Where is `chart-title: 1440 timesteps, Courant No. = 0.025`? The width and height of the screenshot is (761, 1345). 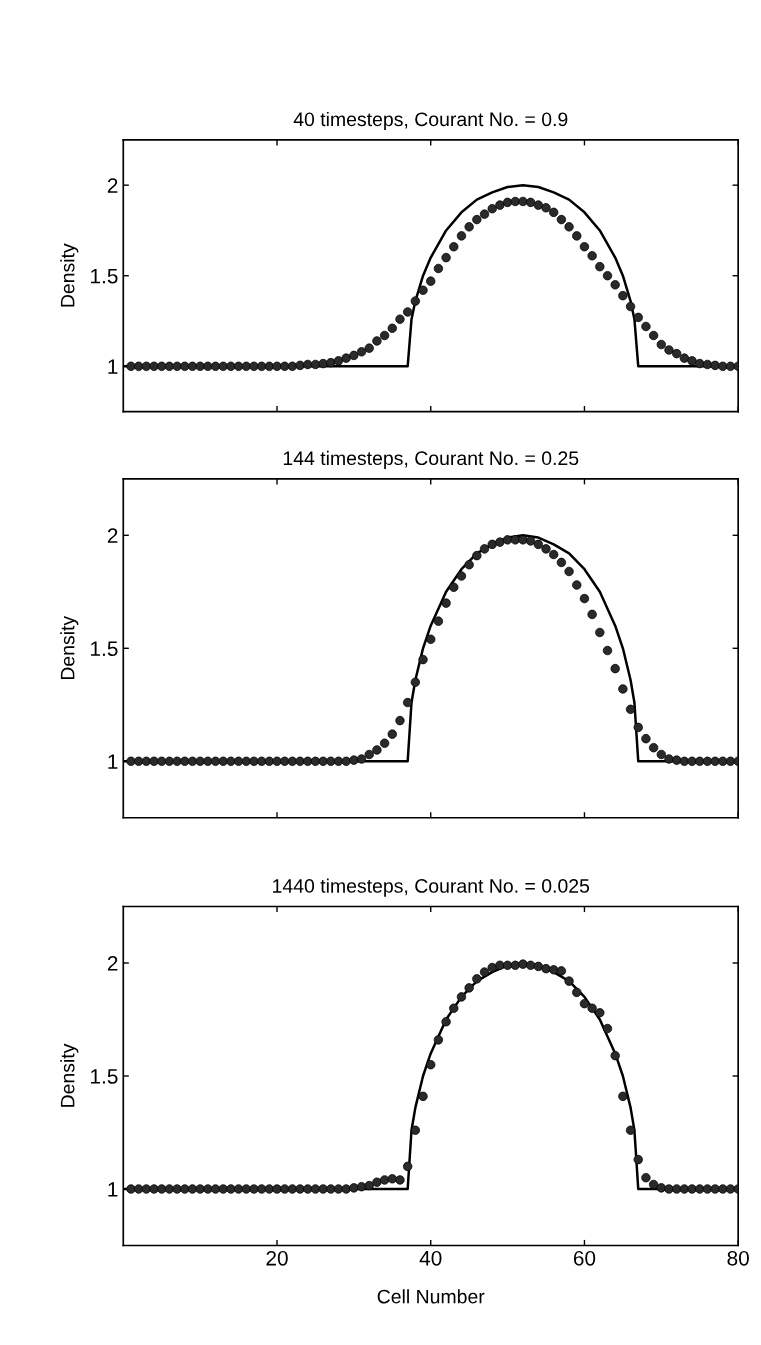
chart-title: 1440 timesteps, Courant No. = 0.025 is located at coordinates (431, 887).